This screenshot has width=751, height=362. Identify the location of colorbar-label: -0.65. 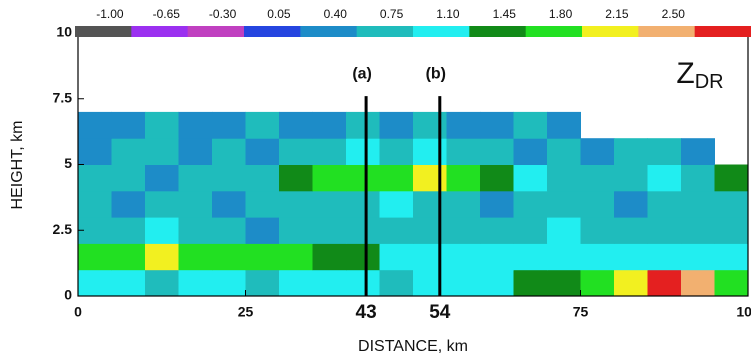
(167, 14).